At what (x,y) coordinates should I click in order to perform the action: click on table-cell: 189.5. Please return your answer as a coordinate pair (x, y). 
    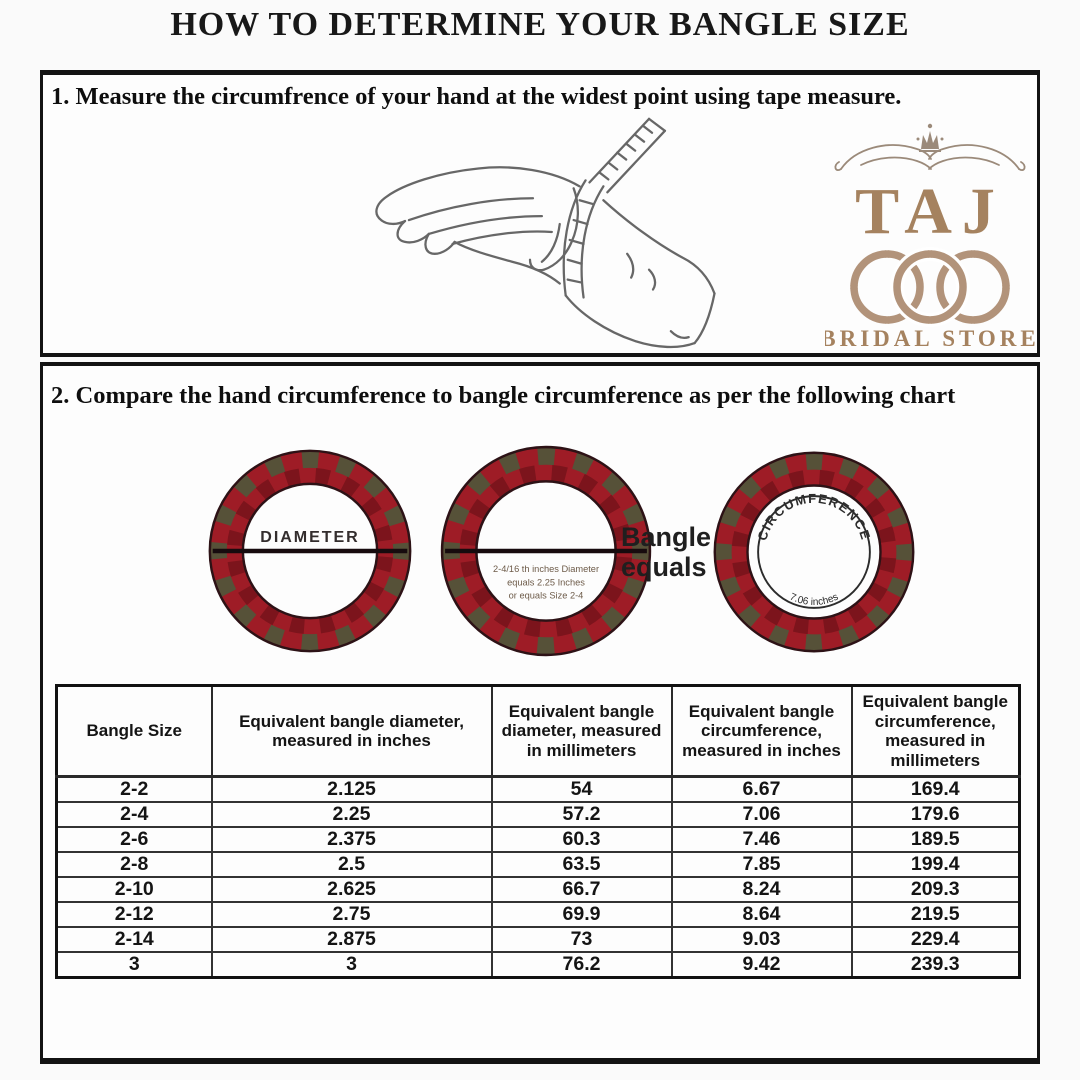
    Looking at the image, I should click on (935, 840).